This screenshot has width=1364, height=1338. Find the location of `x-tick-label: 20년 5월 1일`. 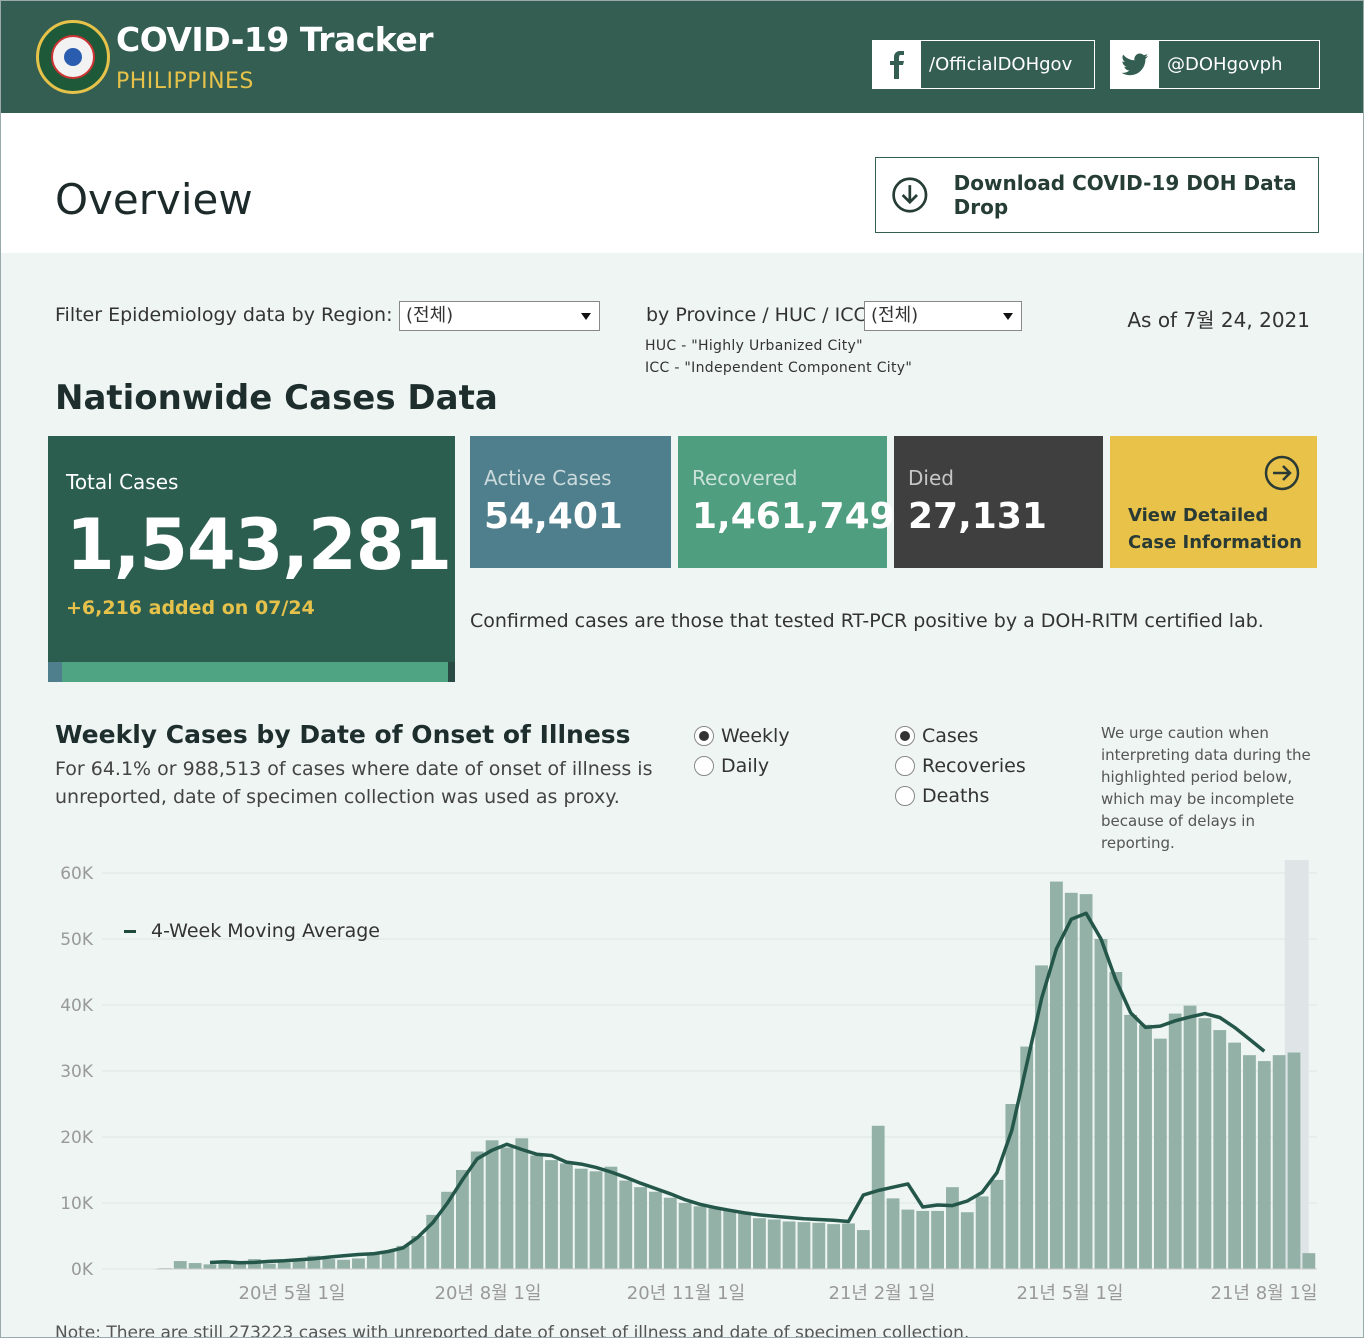

x-tick-label: 20년 5월 1일 is located at coordinates (292, 1293).